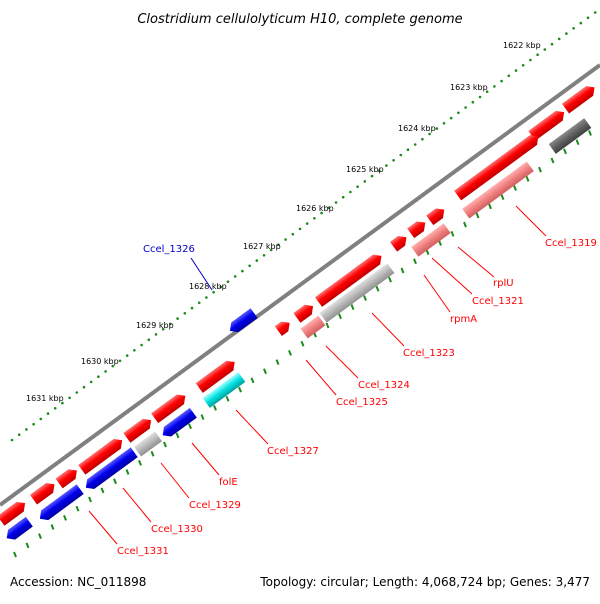  What do you see at coordinates (503, 283) in the screenshot?
I see `gene-label: rplU` at bounding box center [503, 283].